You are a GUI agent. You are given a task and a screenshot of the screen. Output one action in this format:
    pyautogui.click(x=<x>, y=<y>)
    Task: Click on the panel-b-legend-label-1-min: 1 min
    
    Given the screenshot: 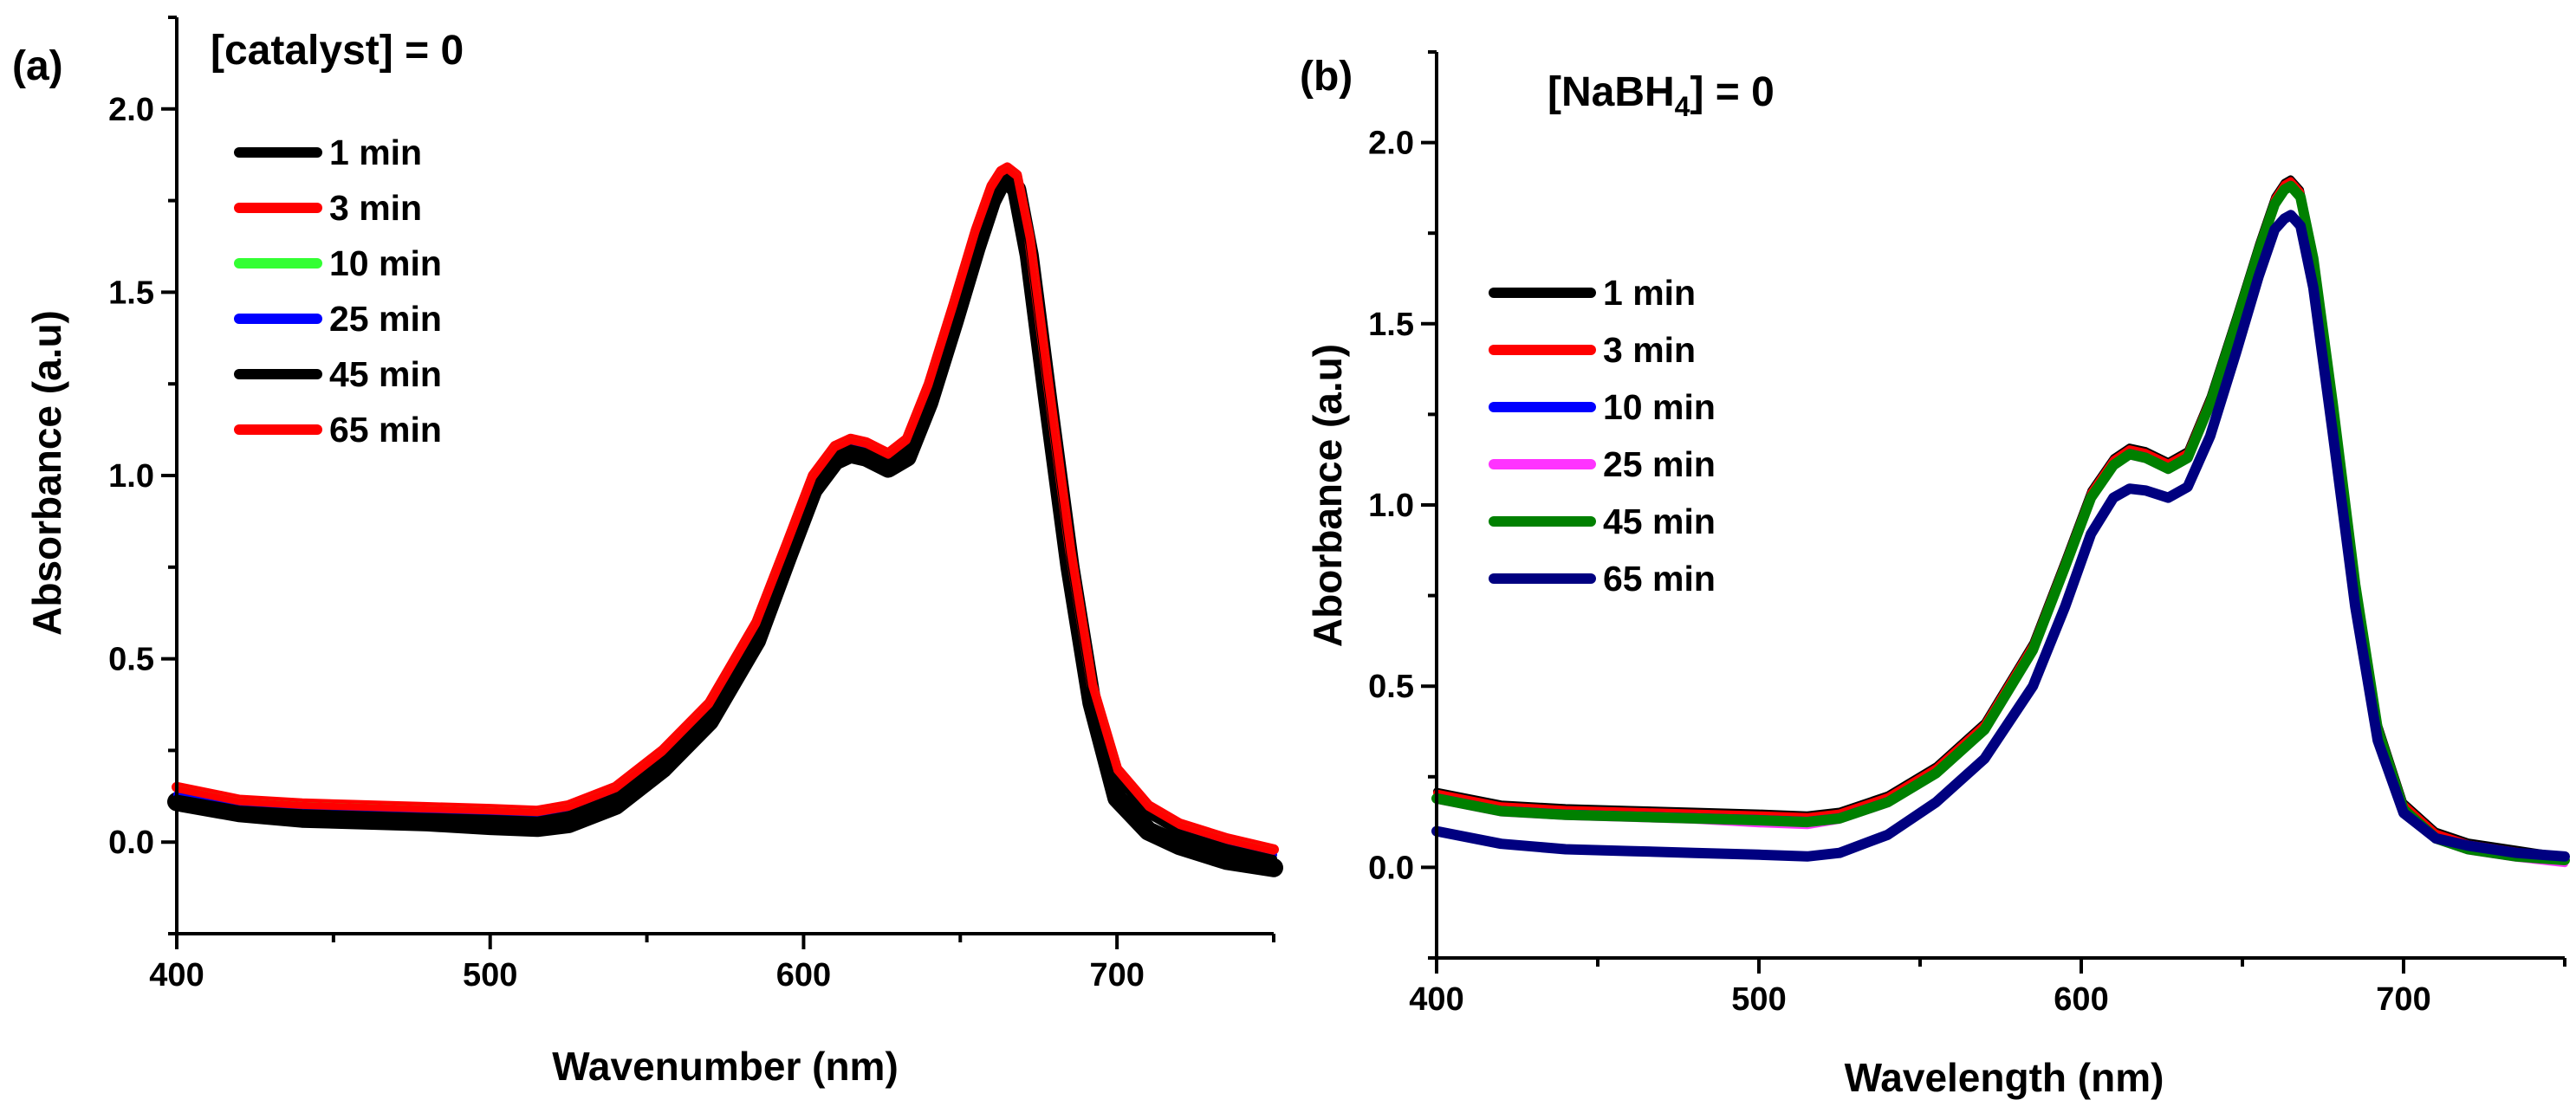 What is the action you would take?
    pyautogui.click(x=1649, y=293)
    